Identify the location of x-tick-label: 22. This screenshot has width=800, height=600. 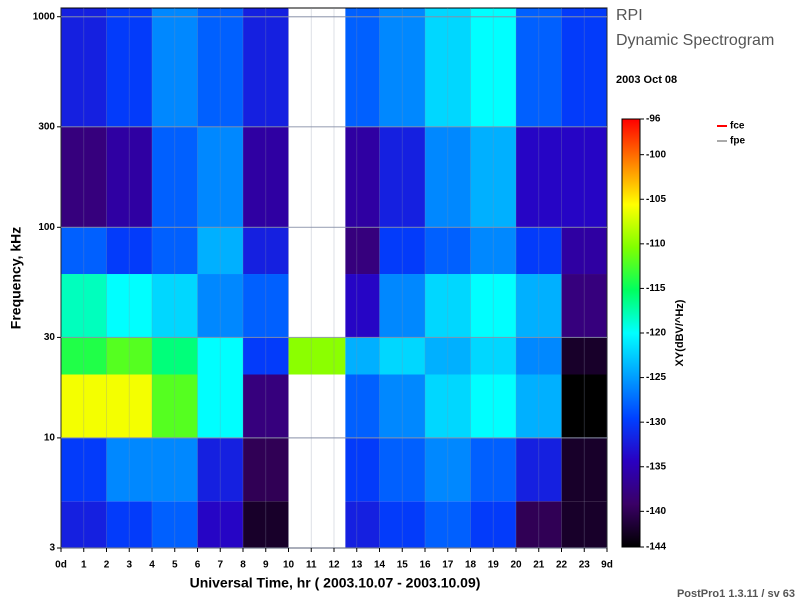
(562, 565).